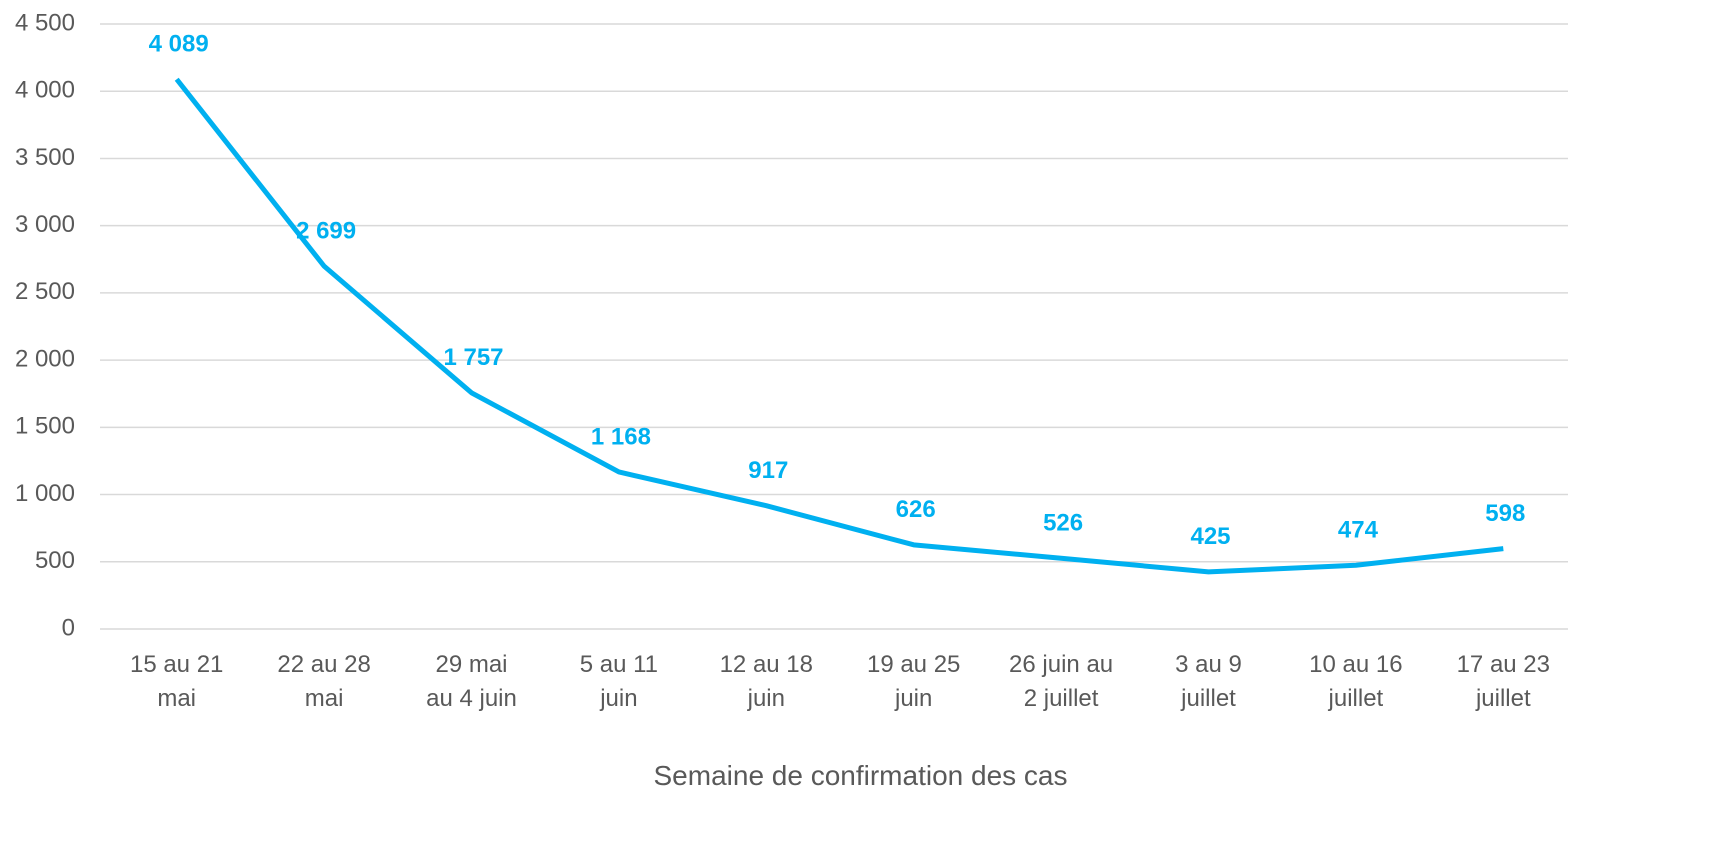  What do you see at coordinates (45, 426) in the screenshot?
I see `y-tick-label: 1 500` at bounding box center [45, 426].